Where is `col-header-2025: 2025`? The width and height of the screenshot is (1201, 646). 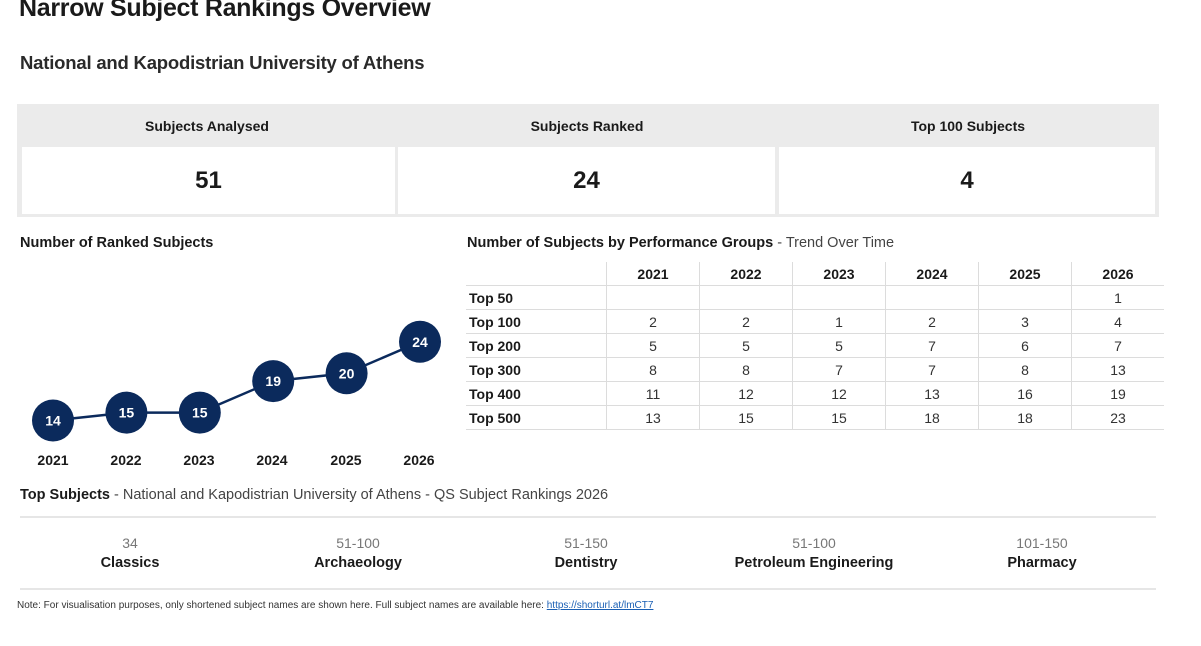 col-header-2025: 2025 is located at coordinates (1025, 274).